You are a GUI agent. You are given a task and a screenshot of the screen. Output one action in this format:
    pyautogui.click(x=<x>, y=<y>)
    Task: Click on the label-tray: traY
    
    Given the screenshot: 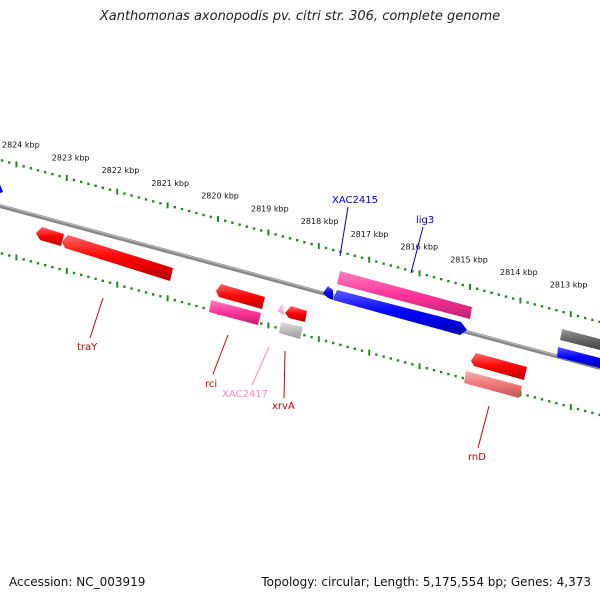 What is the action you would take?
    pyautogui.click(x=87, y=347)
    